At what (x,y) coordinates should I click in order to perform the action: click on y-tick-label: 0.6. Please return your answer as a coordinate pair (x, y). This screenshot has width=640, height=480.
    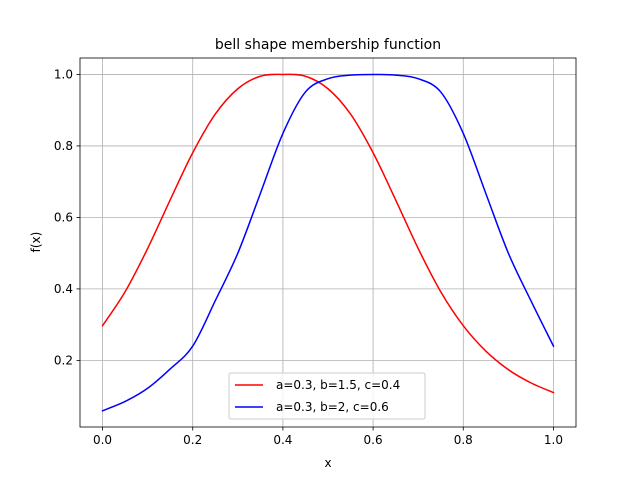
    Looking at the image, I should click on (63, 217).